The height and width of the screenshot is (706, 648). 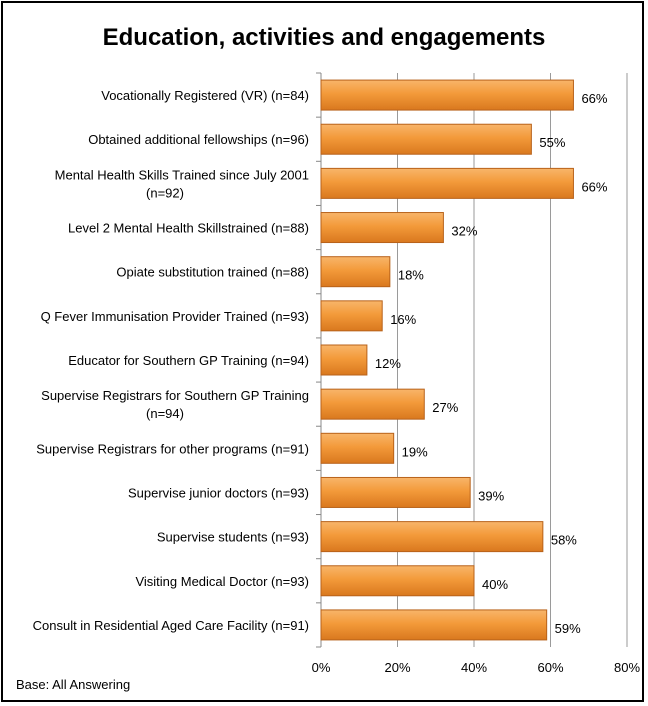 What do you see at coordinates (165, 413) in the screenshot?
I see `category-label-line2: (n=94)` at bounding box center [165, 413].